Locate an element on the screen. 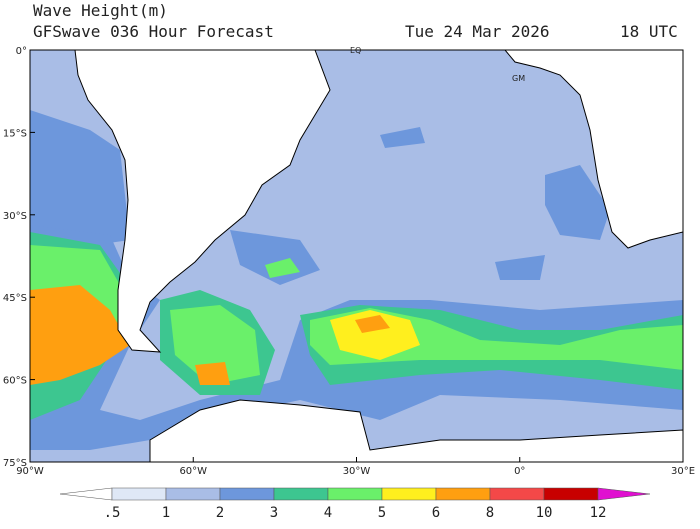 This screenshot has width=700, height=529. colorbar-label: .5 is located at coordinates (112, 513).